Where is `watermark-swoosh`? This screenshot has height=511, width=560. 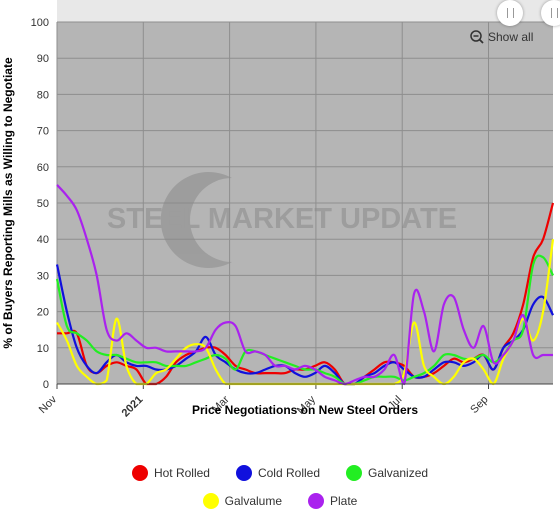 watermark-swoosh is located at coordinates (196, 220).